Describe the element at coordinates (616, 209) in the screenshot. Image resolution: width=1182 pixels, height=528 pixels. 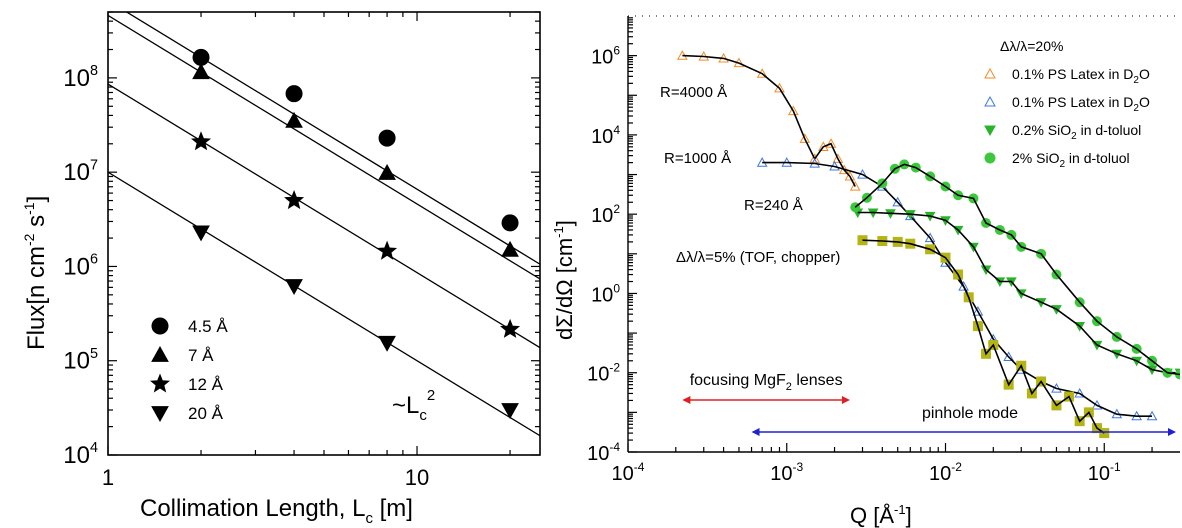
I see `scattering-y-tick-label-exp: 2` at that location.